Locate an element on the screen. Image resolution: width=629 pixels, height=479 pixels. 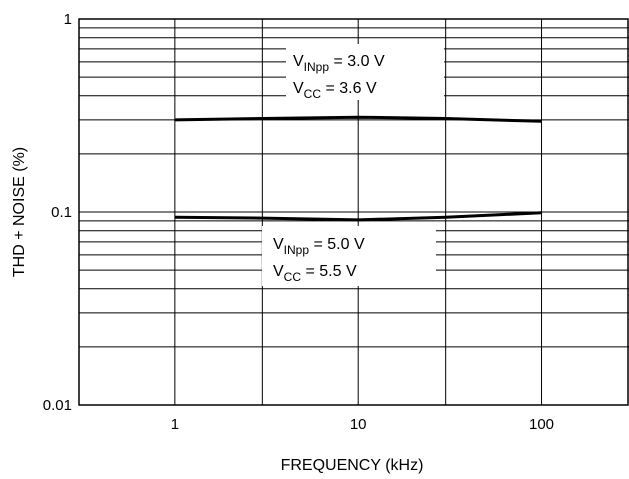
annotation-vinpp: VINpp = 3.0 V is located at coordinates (339, 63).